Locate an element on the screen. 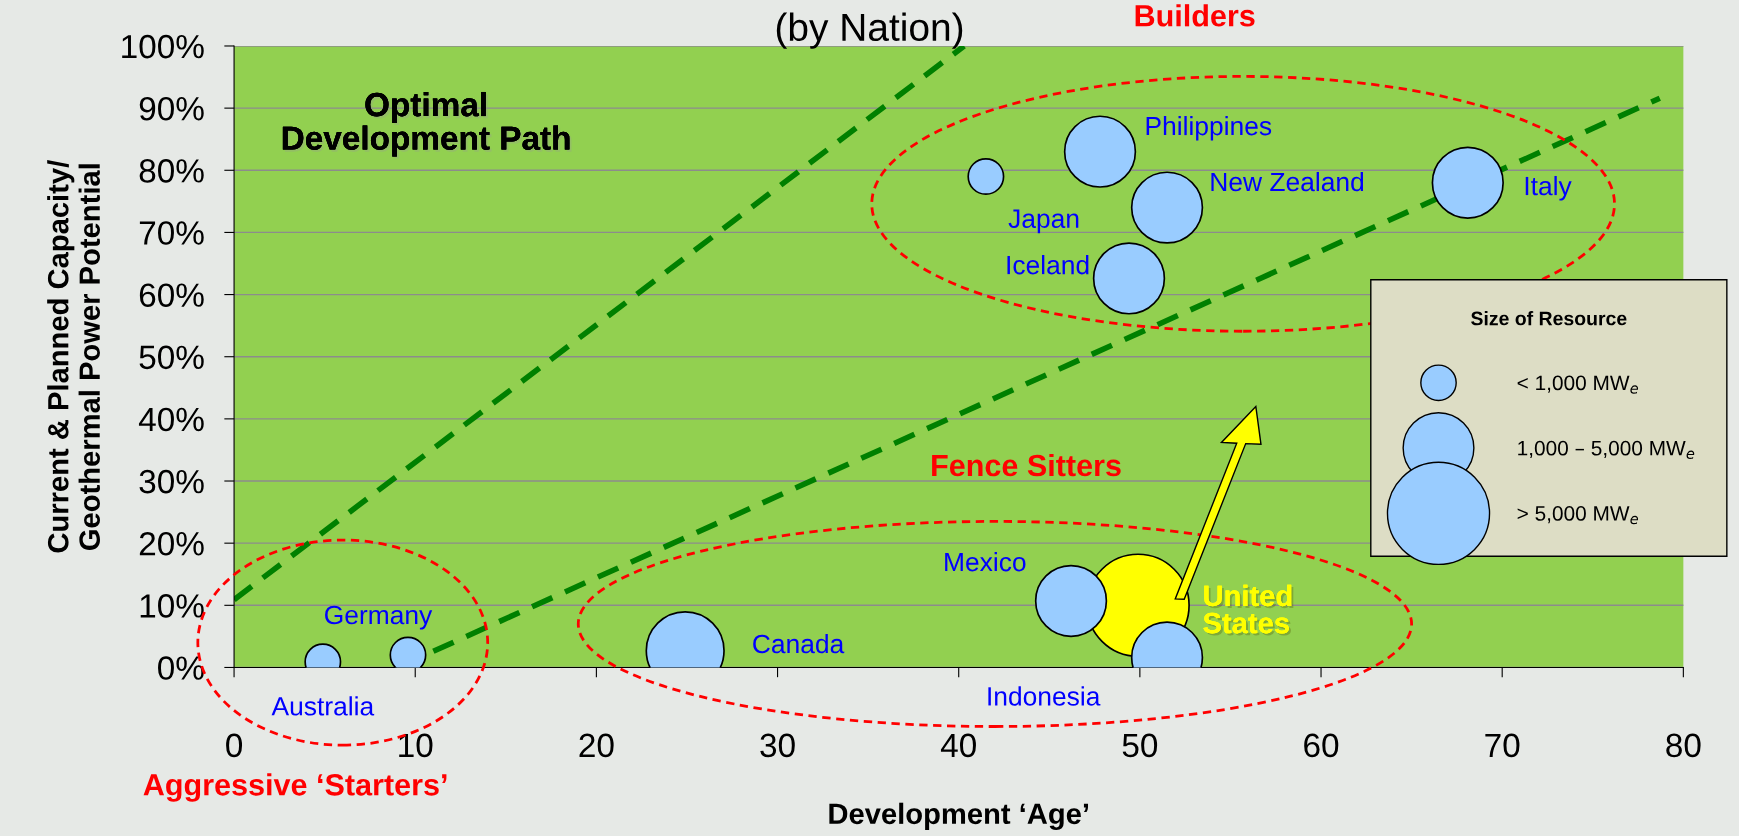  y-tick-label: 50% is located at coordinates (171, 357).